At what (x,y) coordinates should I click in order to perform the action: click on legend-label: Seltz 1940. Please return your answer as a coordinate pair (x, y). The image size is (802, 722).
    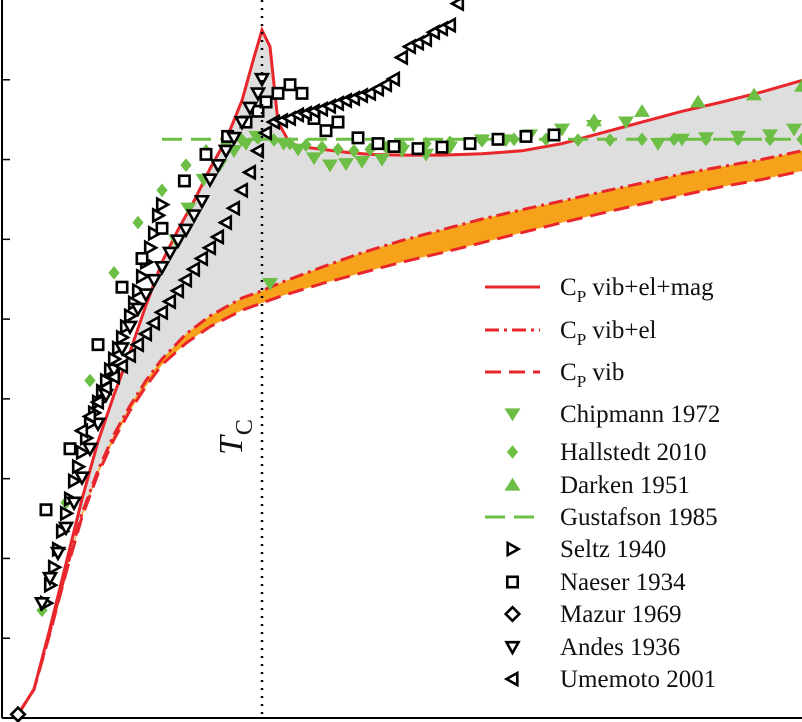
    Looking at the image, I should click on (613, 549).